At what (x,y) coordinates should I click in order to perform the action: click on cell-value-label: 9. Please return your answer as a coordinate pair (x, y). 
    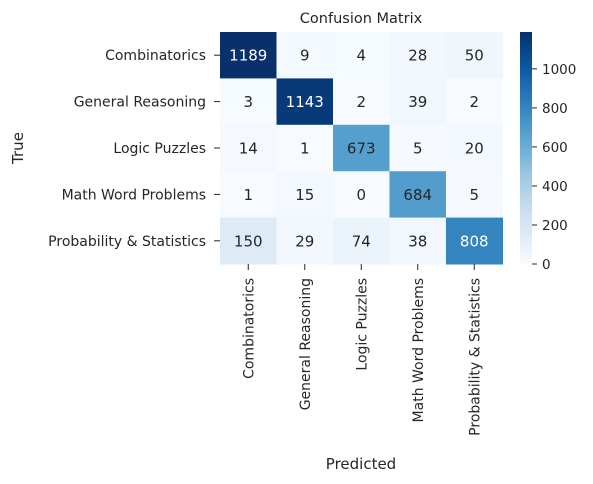
    Looking at the image, I should click on (305, 56).